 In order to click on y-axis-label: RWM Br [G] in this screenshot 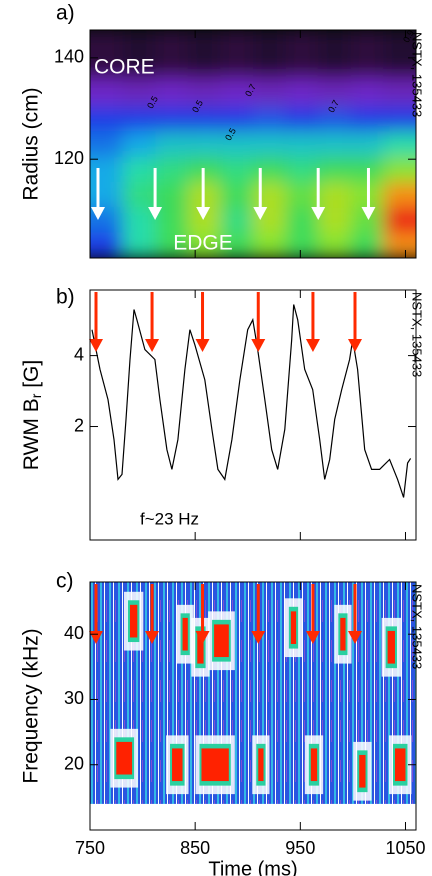, I will do `click(32, 415)`.